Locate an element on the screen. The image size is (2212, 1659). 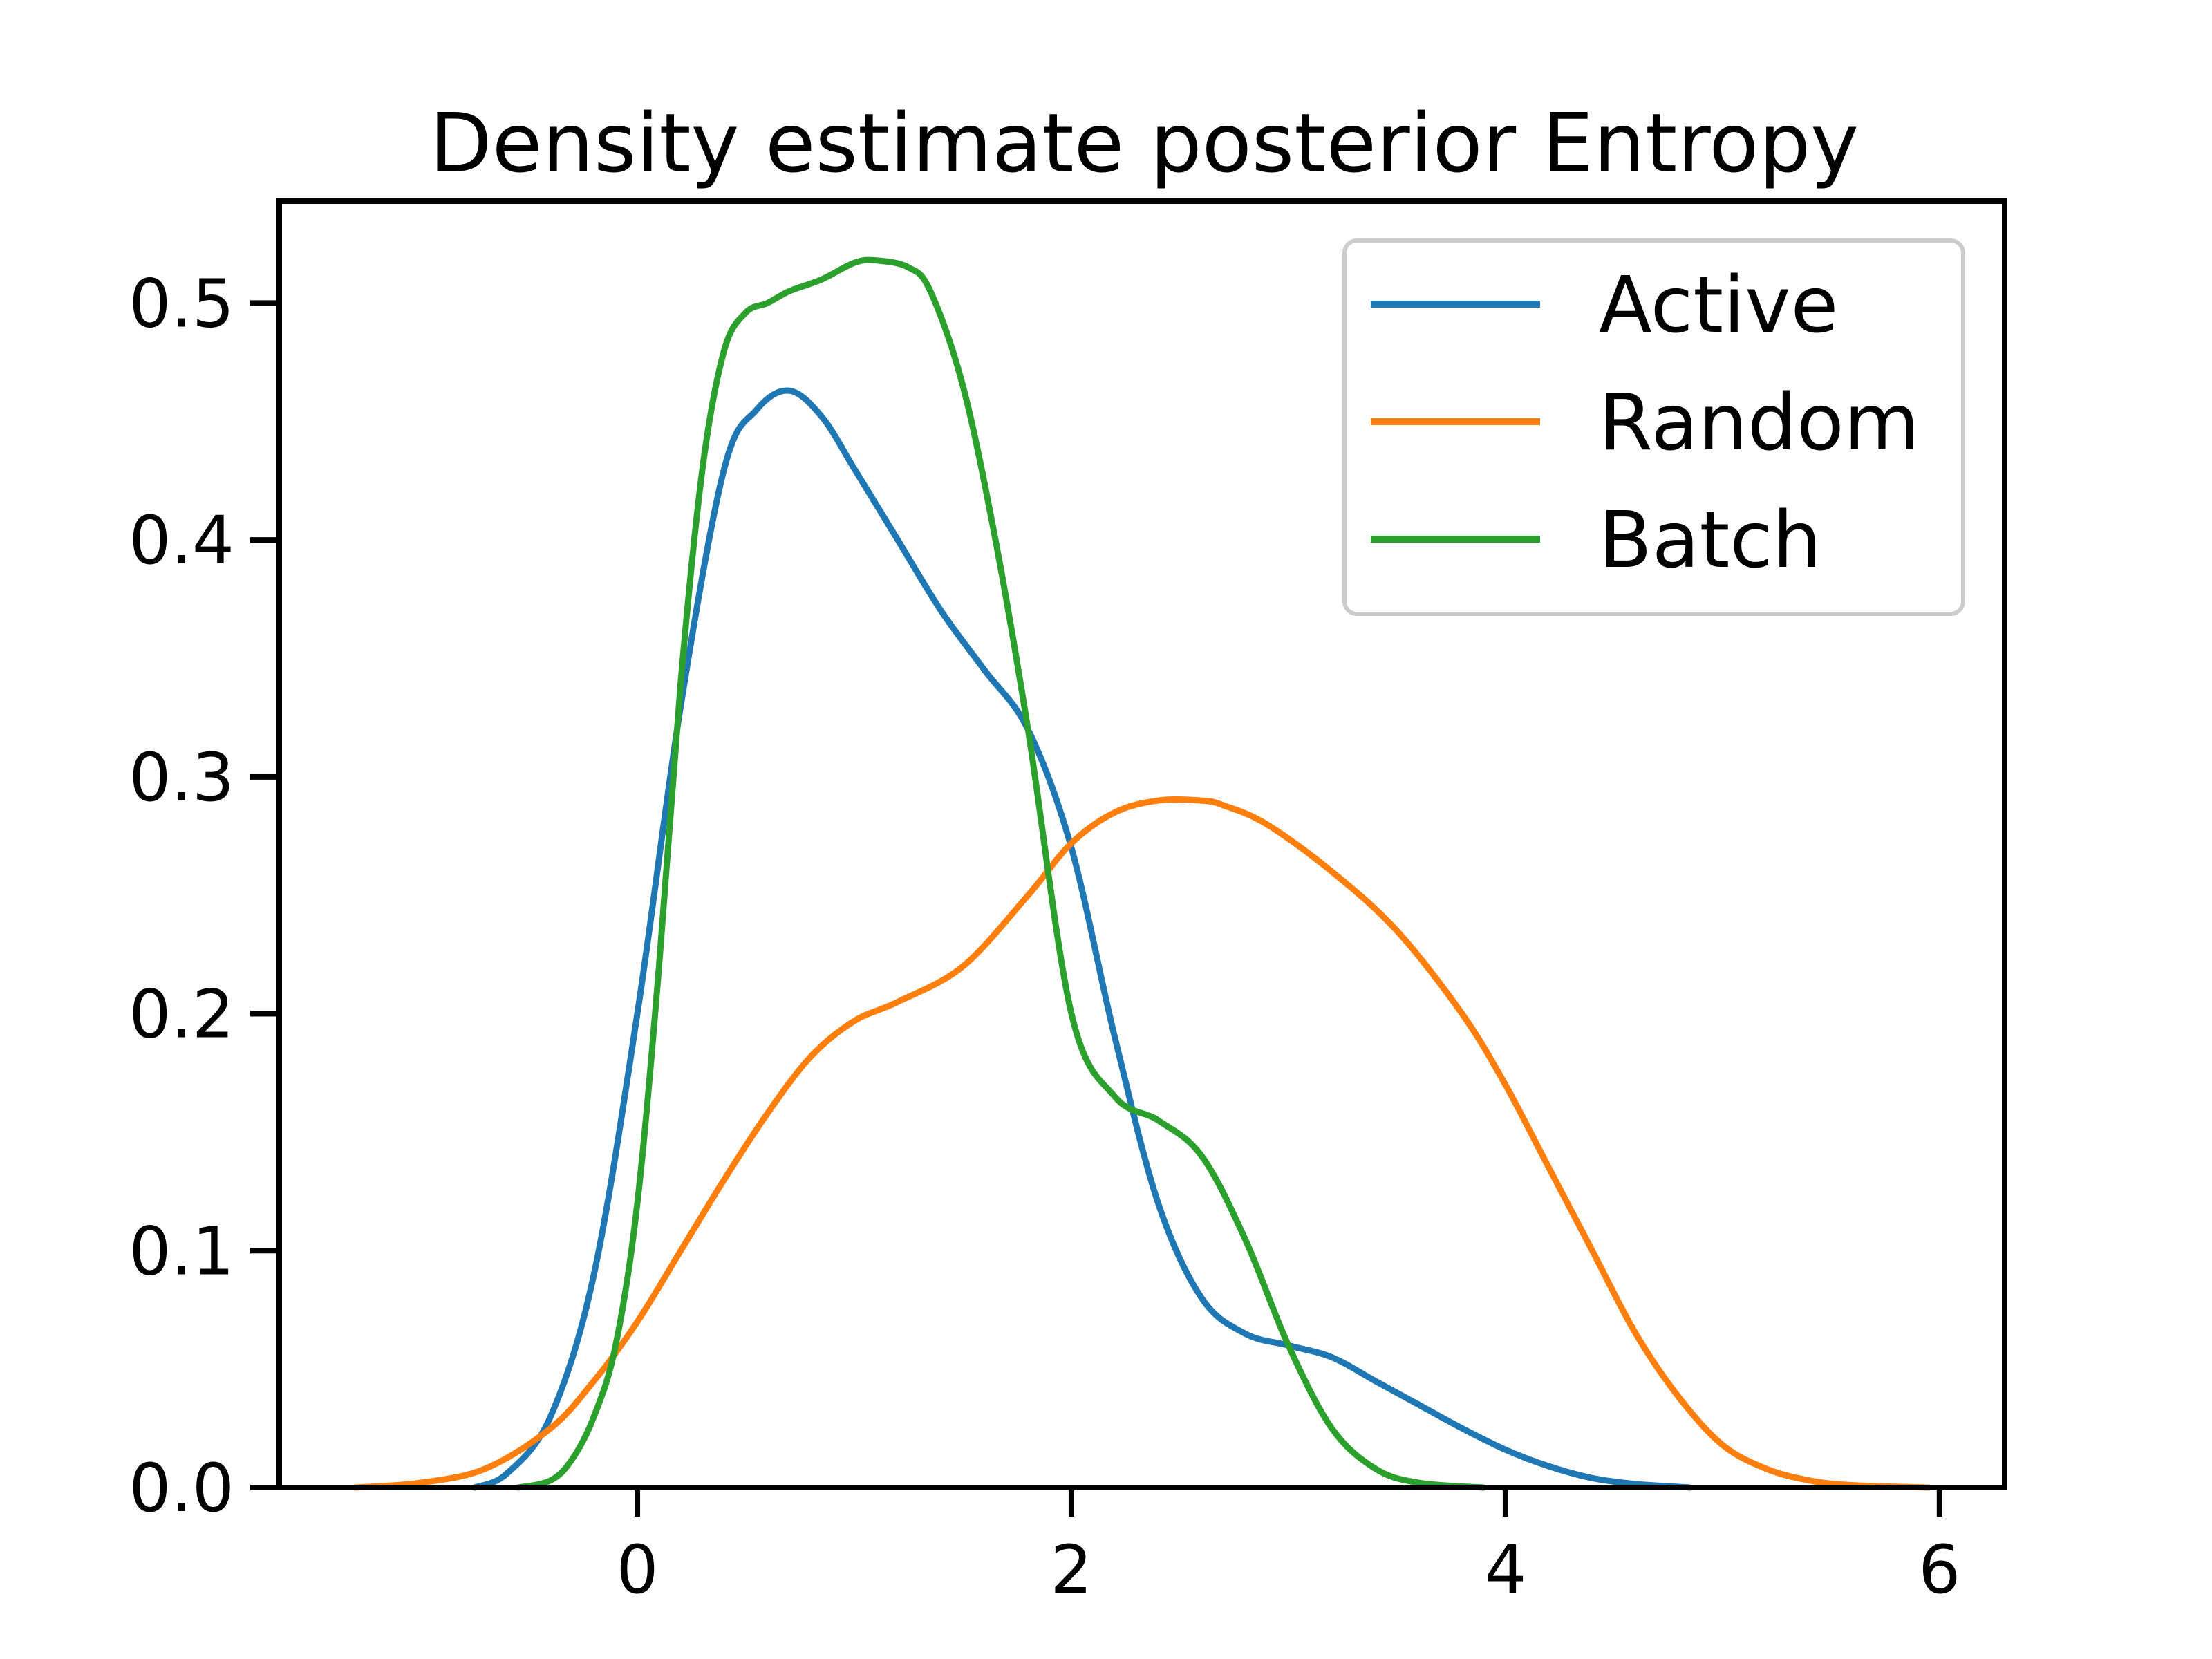
y-tick-label-0-3: 0.3 is located at coordinates (181, 777).